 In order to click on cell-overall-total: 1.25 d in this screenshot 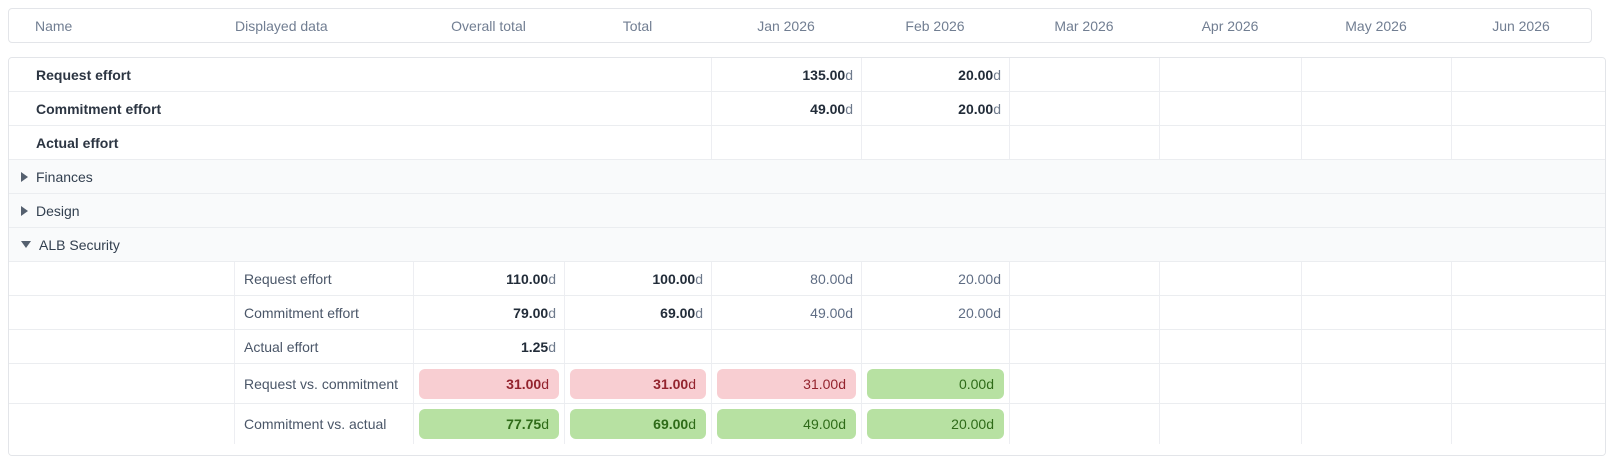, I will do `click(488, 346)`.